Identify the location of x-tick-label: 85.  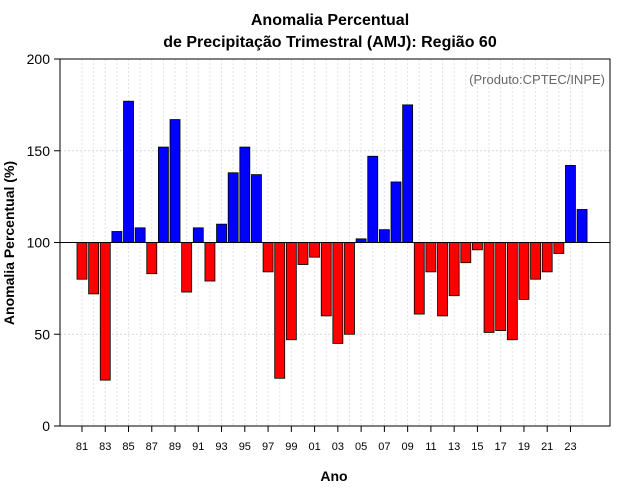
(128, 447).